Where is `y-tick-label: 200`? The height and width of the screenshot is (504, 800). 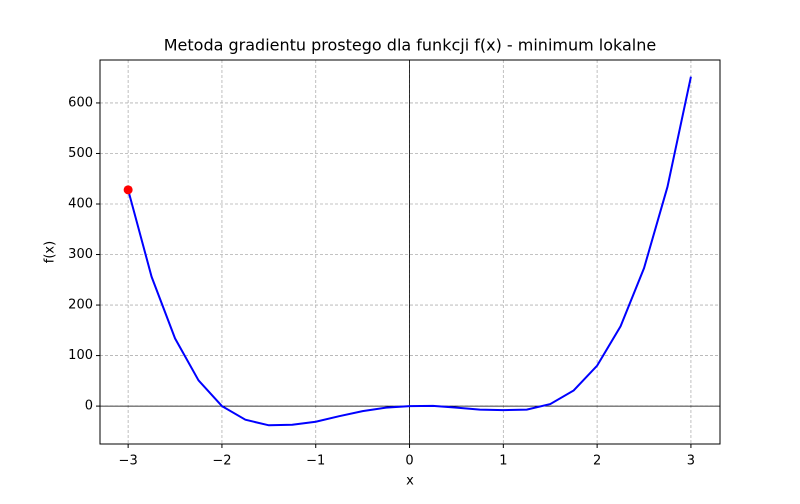 y-tick-label: 200 is located at coordinates (80, 305).